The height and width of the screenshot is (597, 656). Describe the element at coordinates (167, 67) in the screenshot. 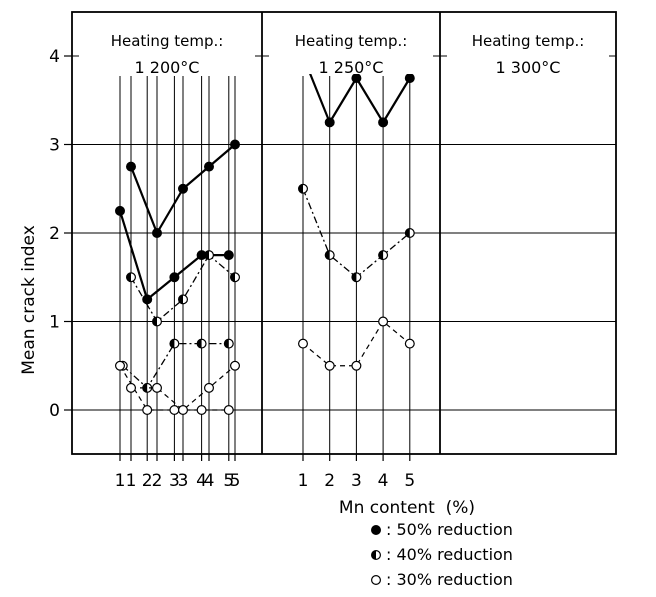

I see `panel-title-line2: 1 200°C` at that location.